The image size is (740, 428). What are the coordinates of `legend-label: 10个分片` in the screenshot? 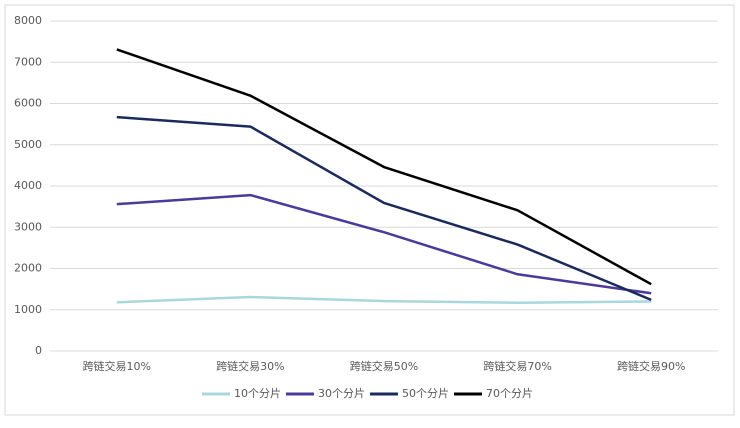 It's located at (257, 393).